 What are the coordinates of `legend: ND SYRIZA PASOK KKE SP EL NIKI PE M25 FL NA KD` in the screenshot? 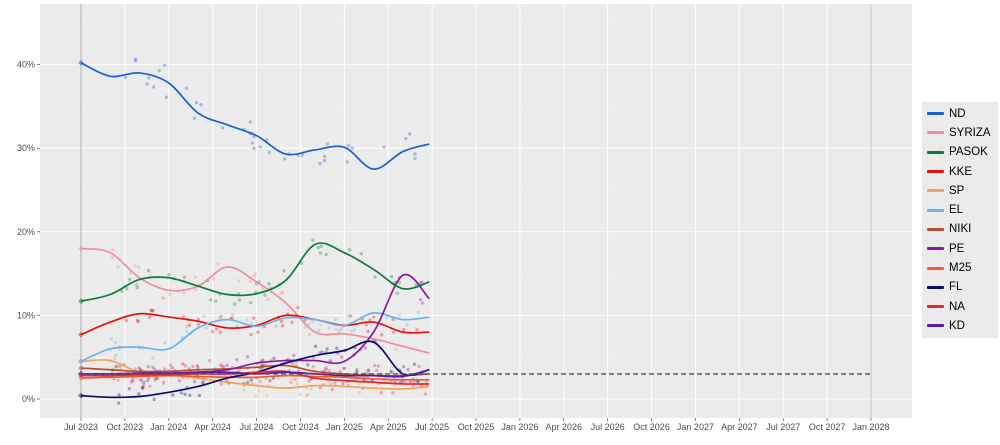 It's located at (960, 220).